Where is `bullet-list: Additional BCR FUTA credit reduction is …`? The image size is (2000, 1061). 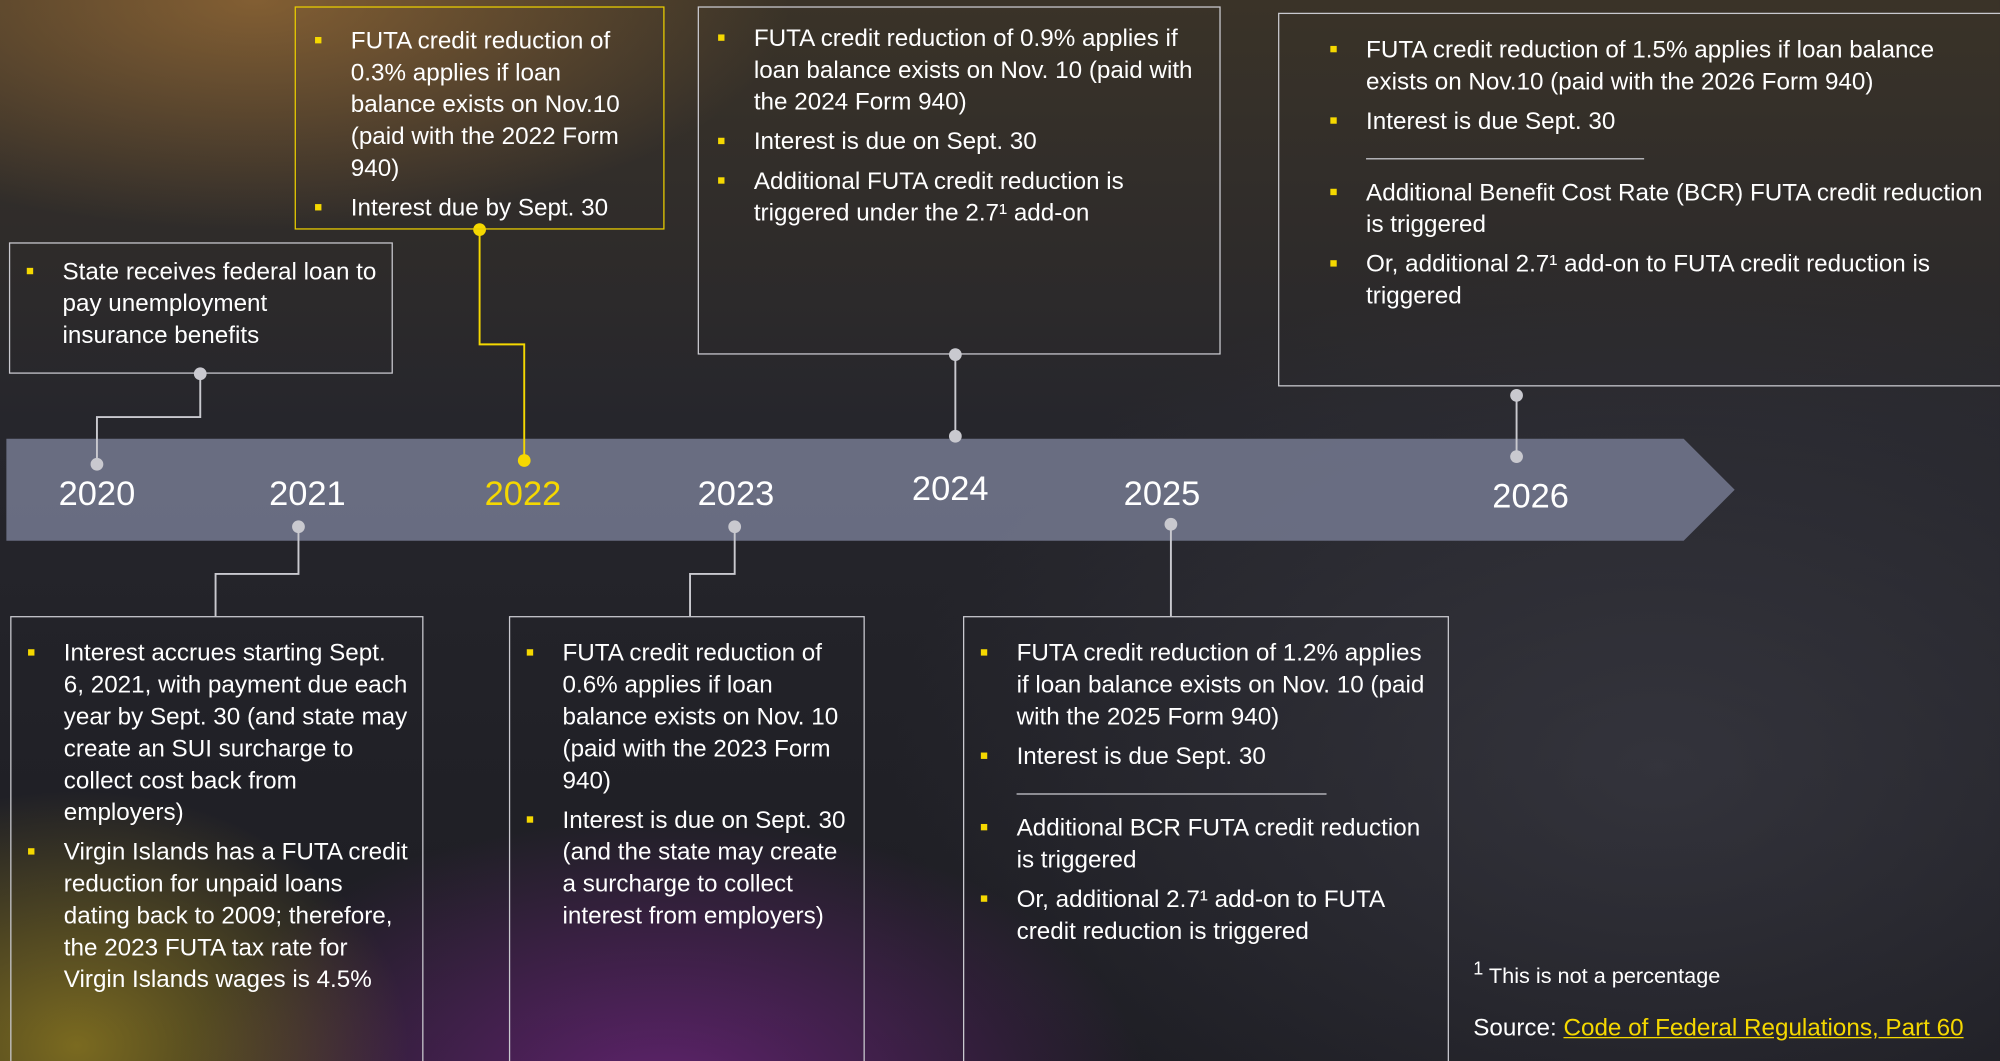 bullet-list: Additional BCR FUTA credit reduction is … is located at coordinates (1207, 880).